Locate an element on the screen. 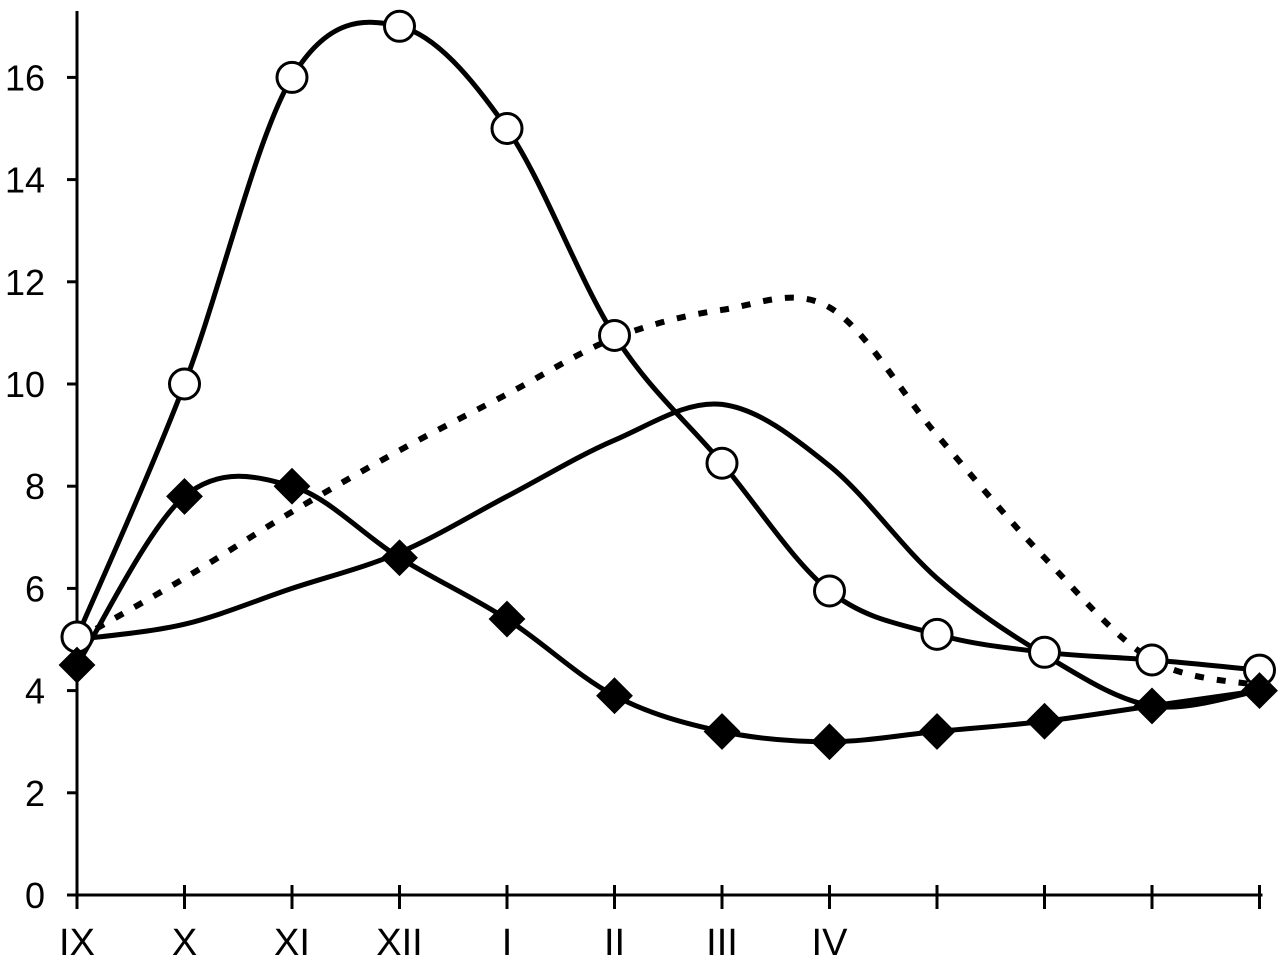 The image size is (1283, 972). y-tick-label: 6 is located at coordinates (35, 588).